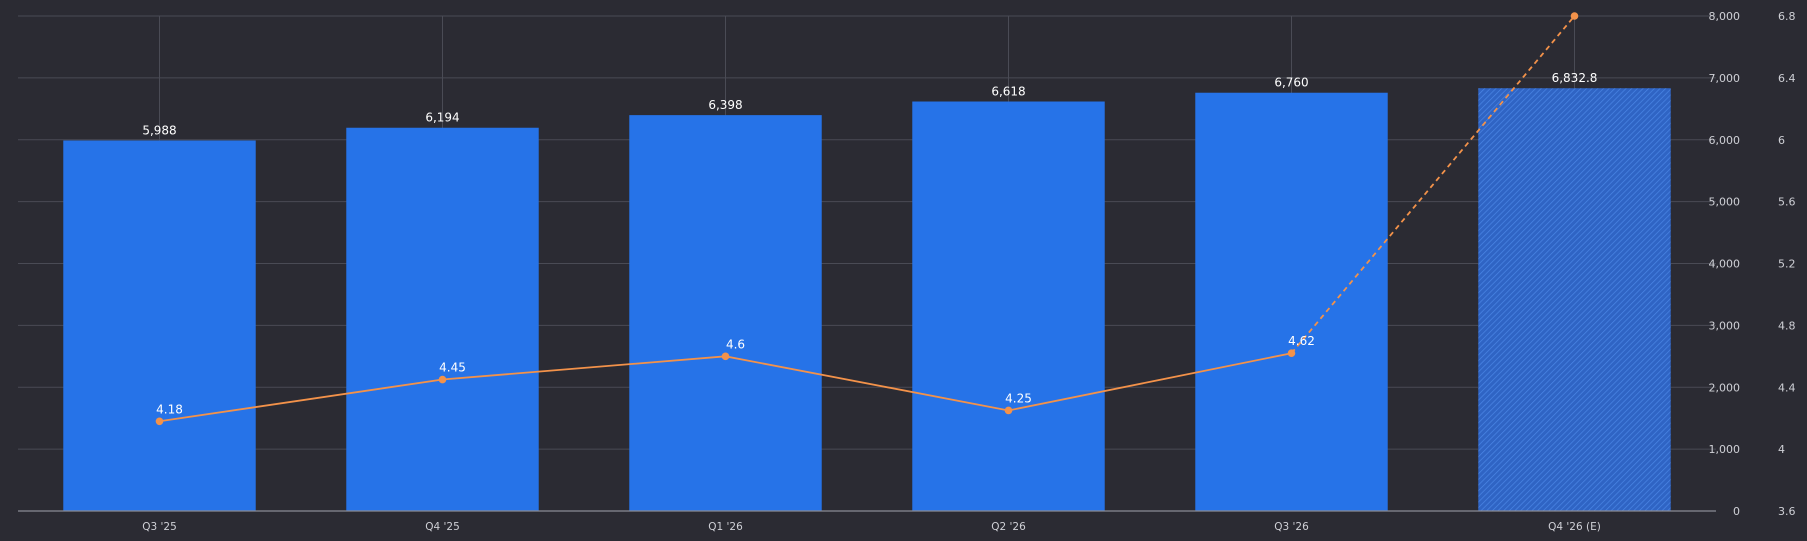  I want to click on y-right-tick-label: 4.4, so click(1787, 387).